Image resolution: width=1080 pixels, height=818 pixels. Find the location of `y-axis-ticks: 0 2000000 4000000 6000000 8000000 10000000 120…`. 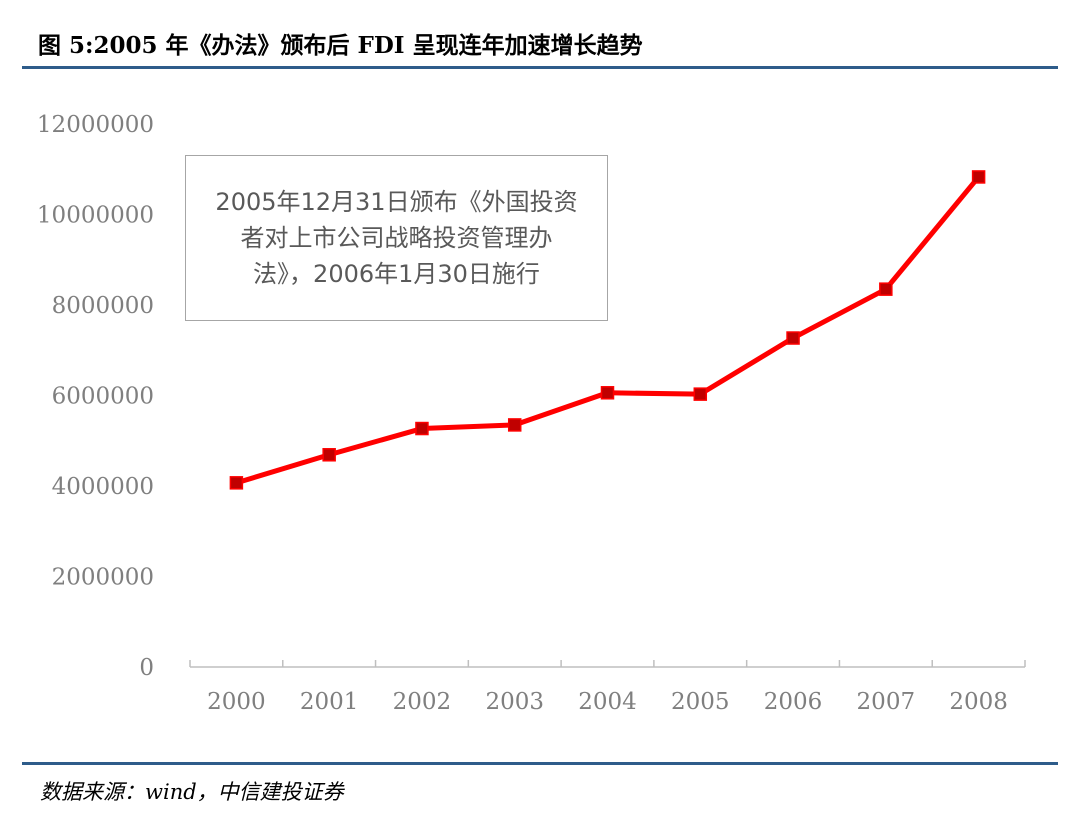

y-axis-ticks: 0 2000000 4000000 6000000 8000000 10000000 120… is located at coordinates (95, 396).